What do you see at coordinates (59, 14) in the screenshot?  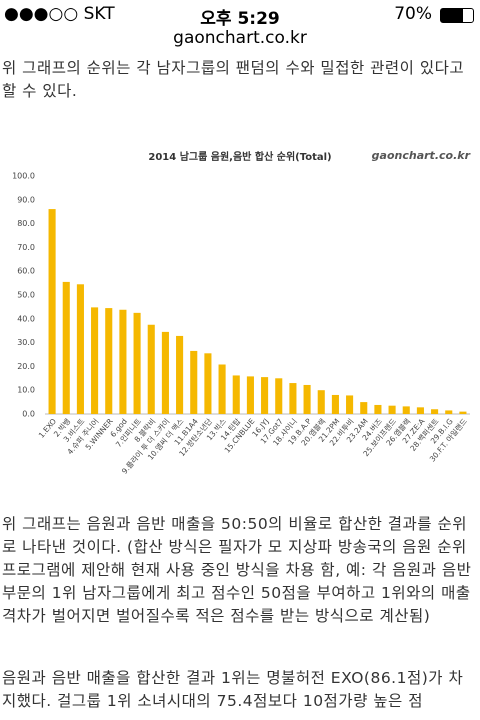 I see `carrier: ●●●○○ SKT` at bounding box center [59, 14].